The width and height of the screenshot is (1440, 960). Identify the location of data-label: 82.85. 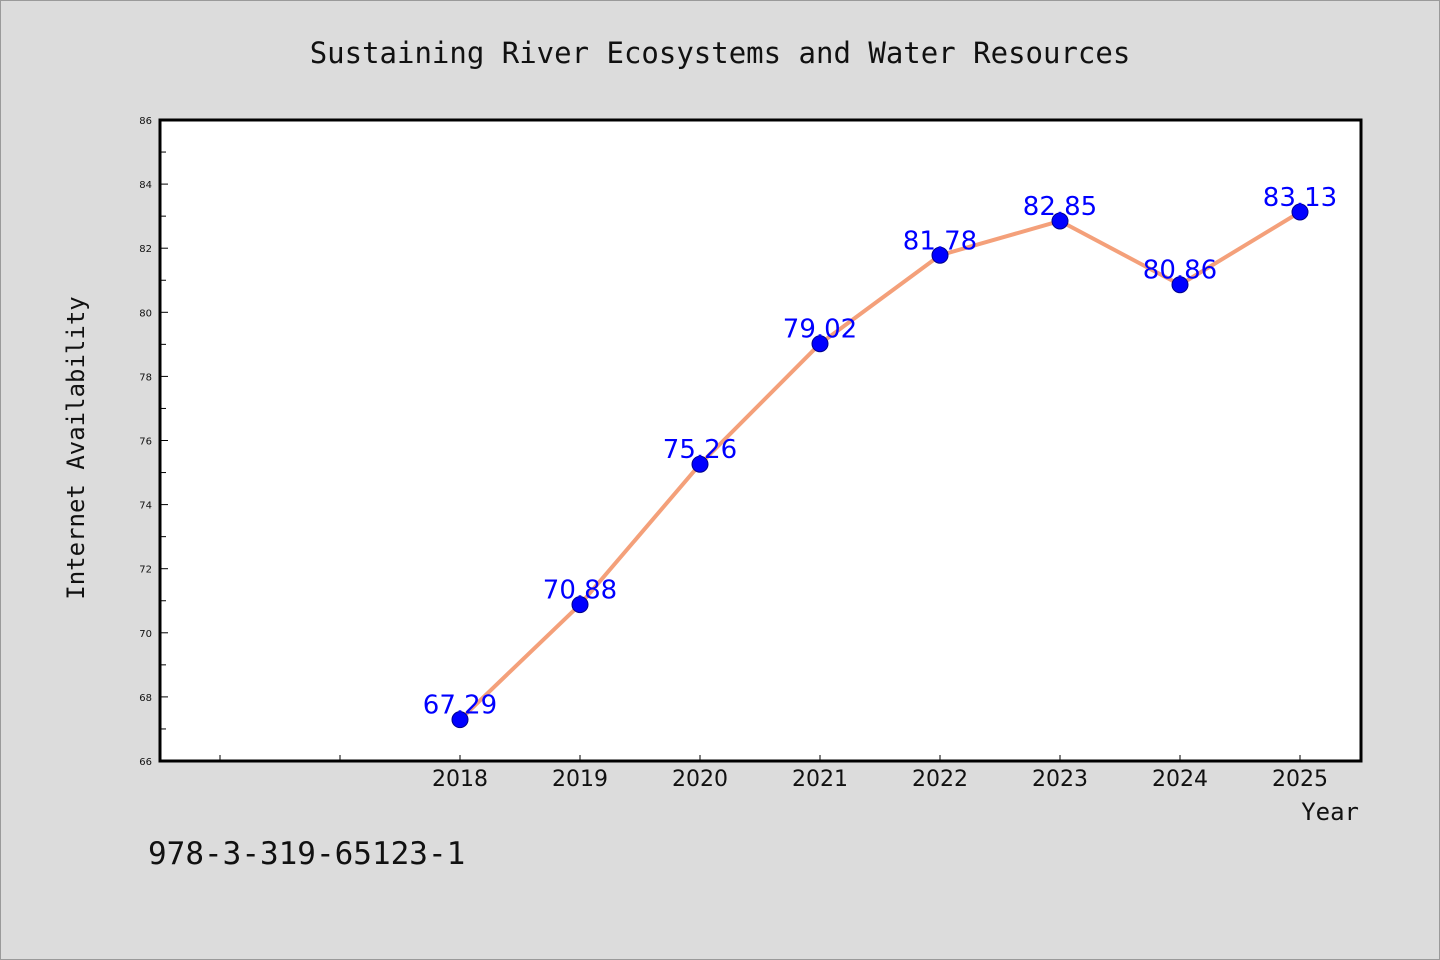
(1060, 207).